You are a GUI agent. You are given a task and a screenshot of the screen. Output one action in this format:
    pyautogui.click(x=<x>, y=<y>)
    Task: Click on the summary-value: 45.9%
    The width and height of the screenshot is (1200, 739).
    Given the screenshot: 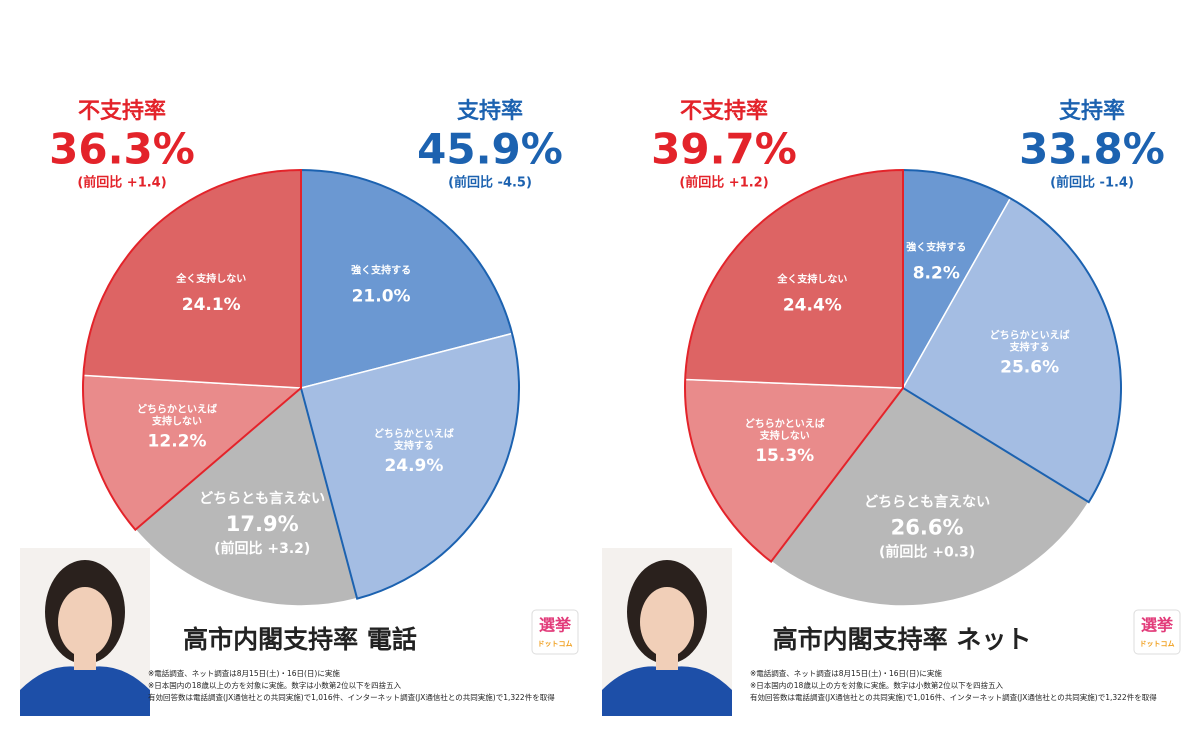 What is the action you would take?
    pyautogui.click(x=490, y=149)
    